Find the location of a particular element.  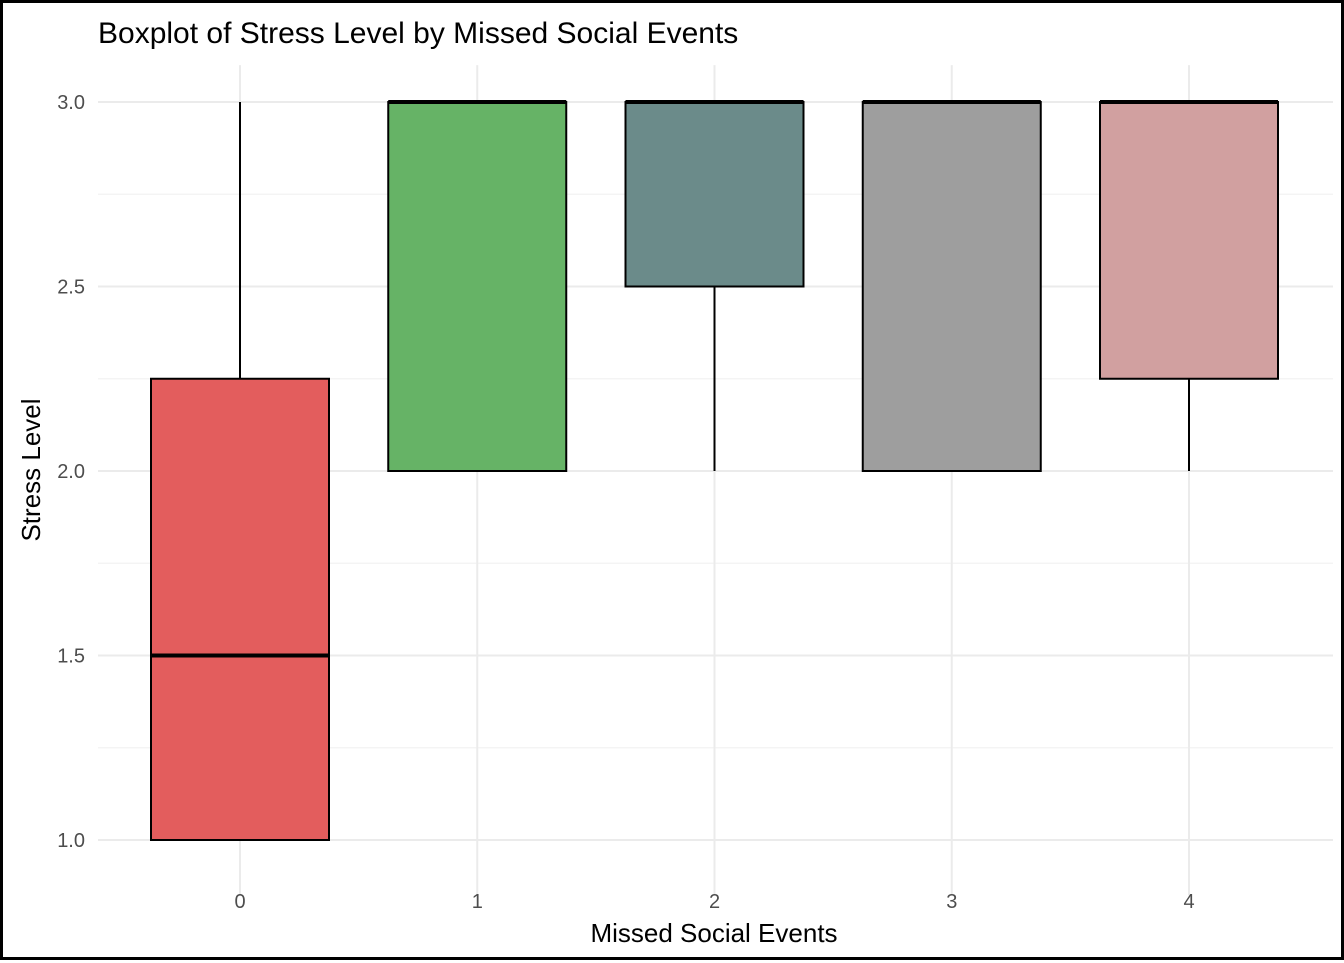

x-axis-title: Missed Social Events is located at coordinates (713, 933).